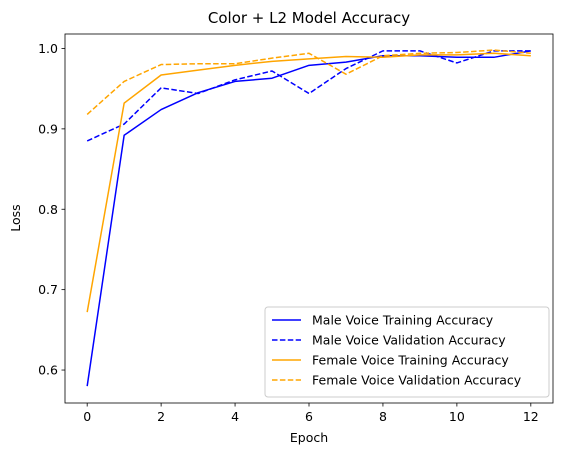  I want to click on legend-box, so click(407, 352).